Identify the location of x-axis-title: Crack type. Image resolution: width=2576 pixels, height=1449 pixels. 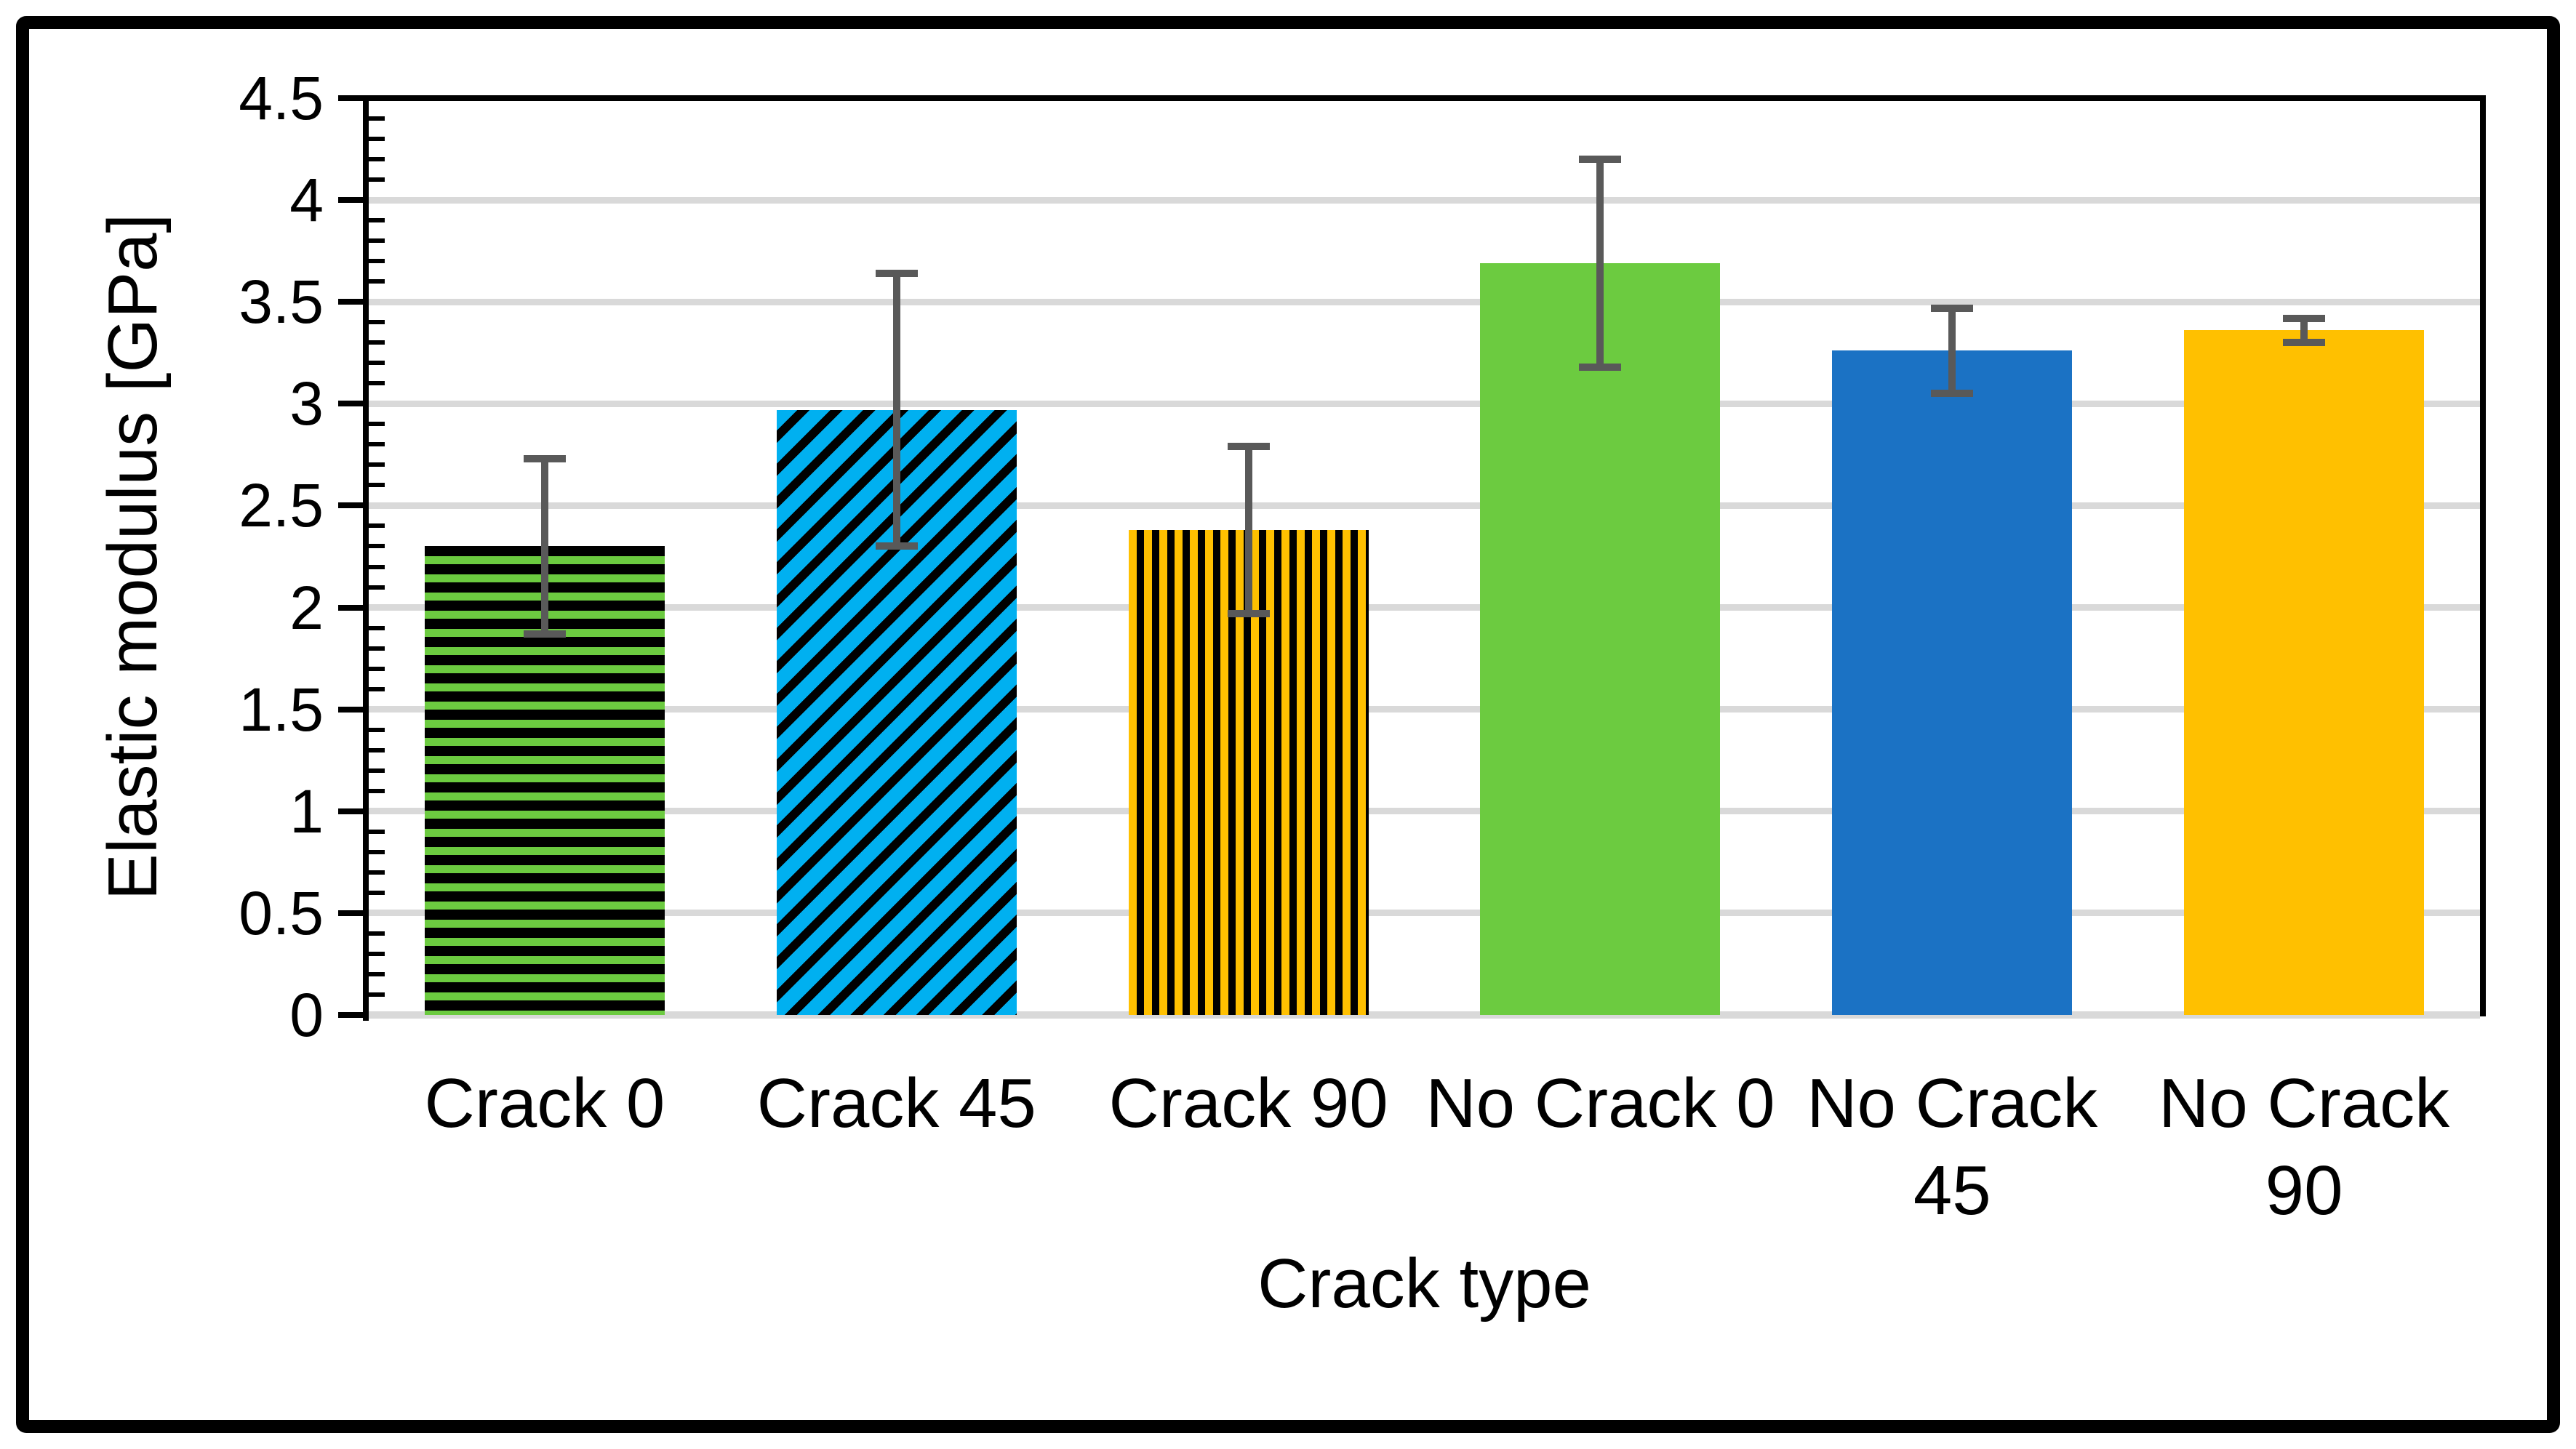
(1424, 1283).